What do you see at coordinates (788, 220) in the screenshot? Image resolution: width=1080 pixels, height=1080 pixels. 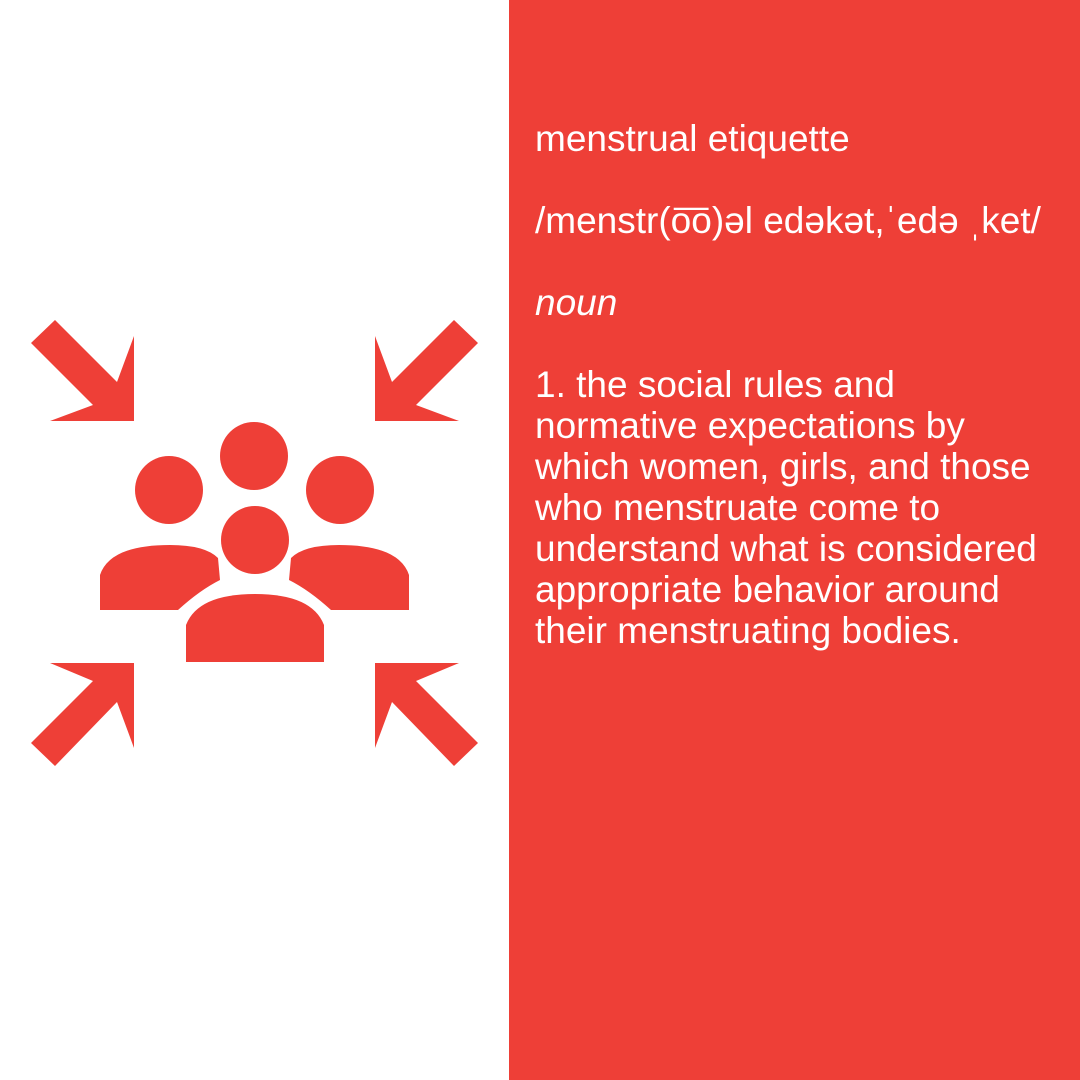 I see `pronunciation-text: /menstr(o͞o)əl edəkət,ˈedə ˌket/` at bounding box center [788, 220].